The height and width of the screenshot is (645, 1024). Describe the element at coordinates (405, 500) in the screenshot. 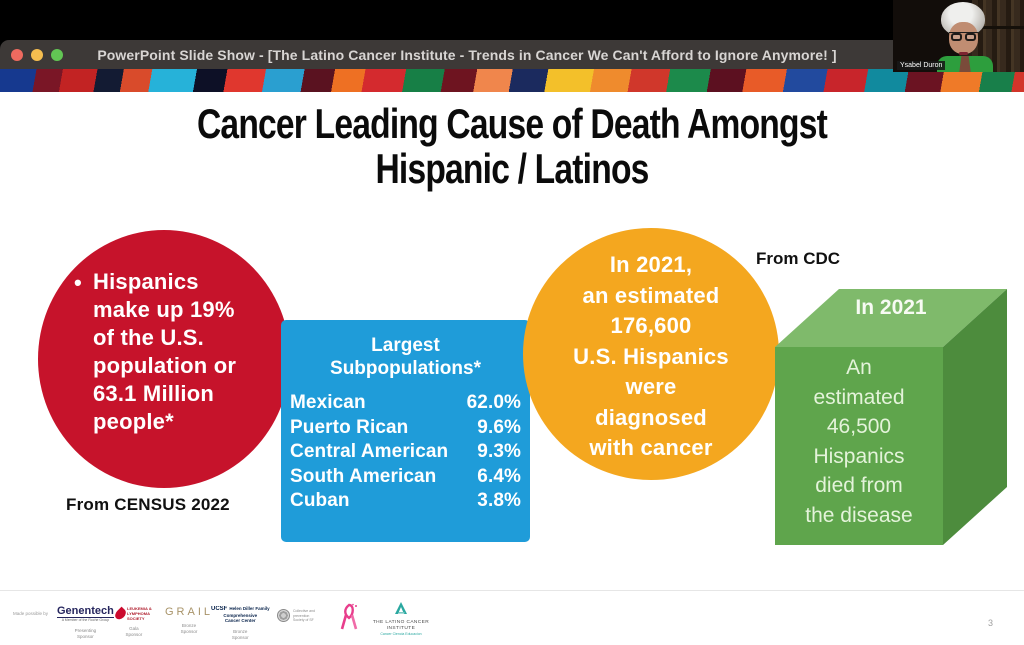

I see `subpopulation-row: Cuban 3.8%` at that location.